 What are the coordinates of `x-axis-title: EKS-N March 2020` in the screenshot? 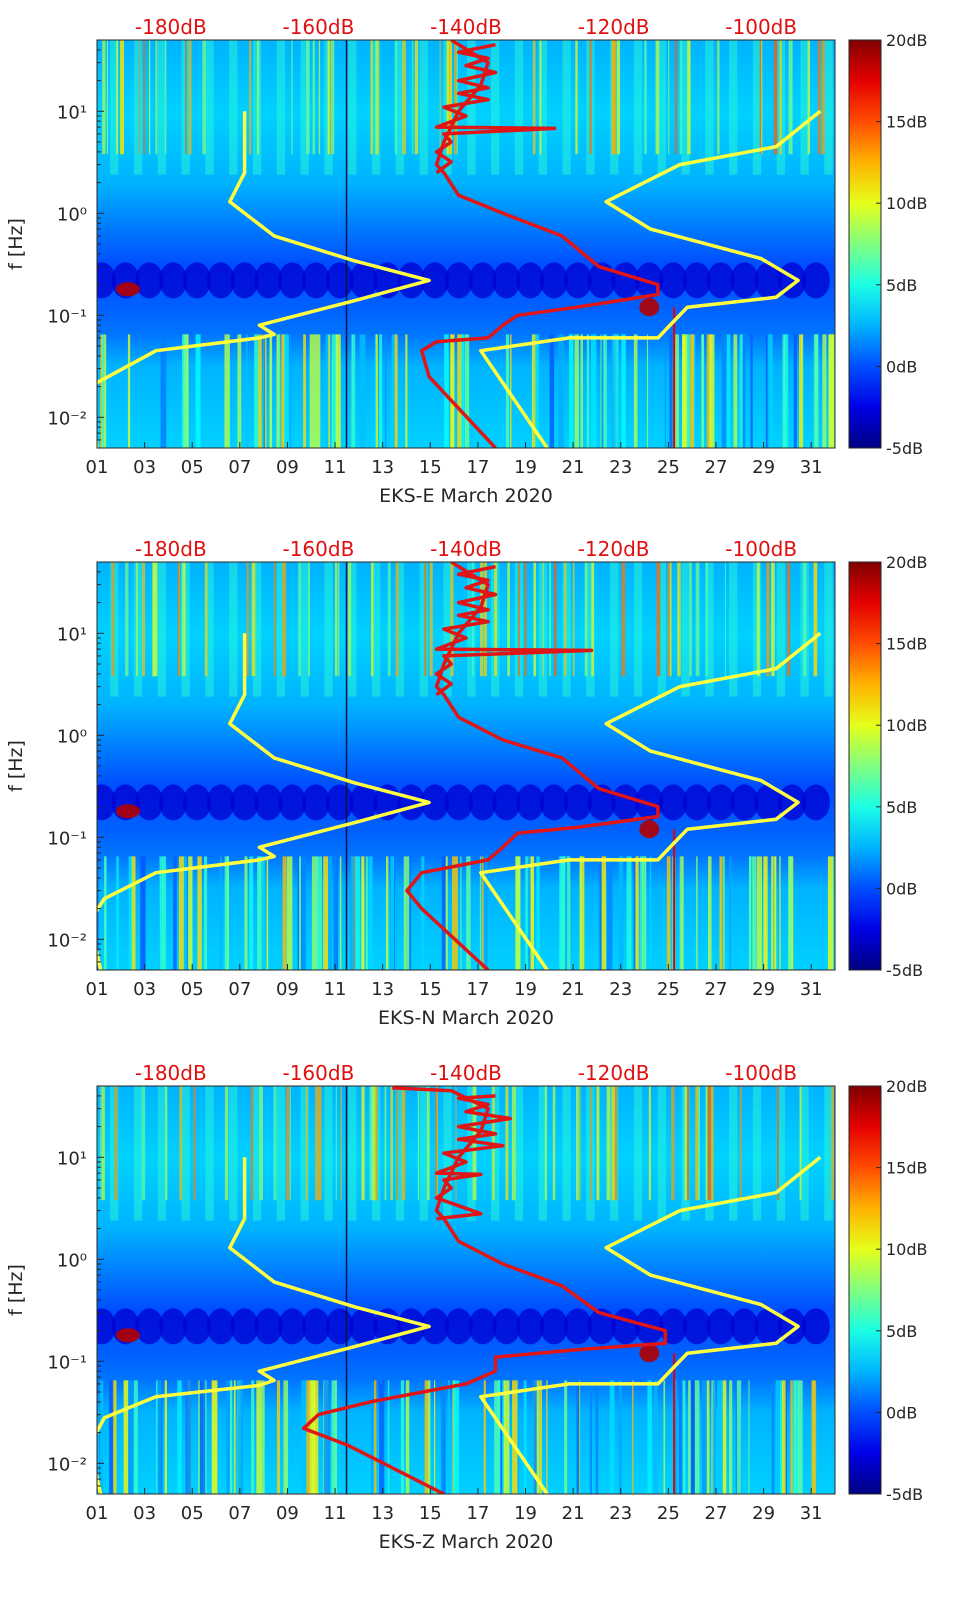 It's located at (466, 1018).